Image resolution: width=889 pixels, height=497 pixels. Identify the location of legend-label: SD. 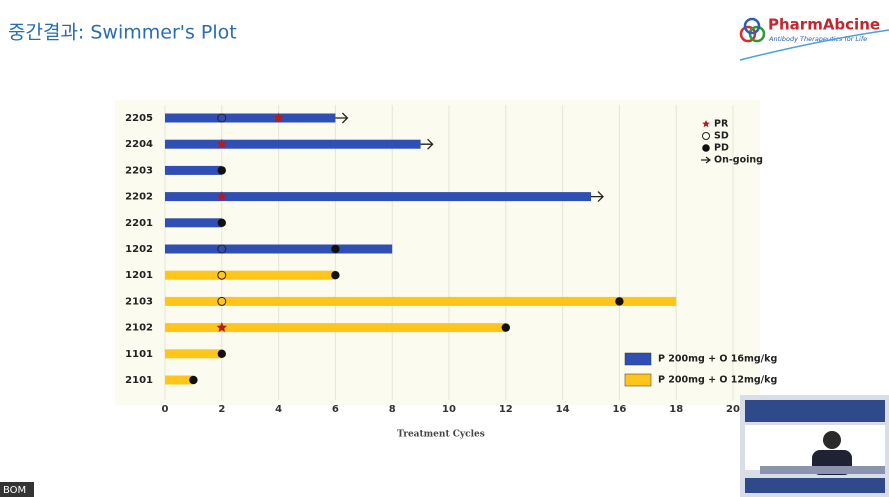
(721, 136).